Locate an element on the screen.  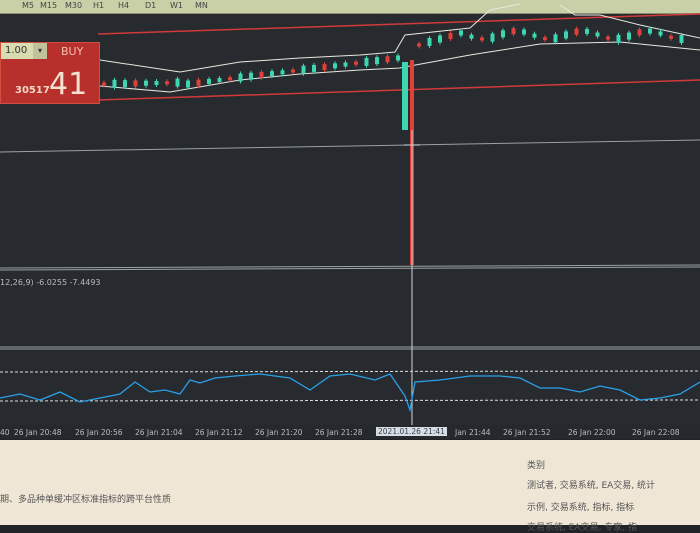
tf-w1: W1 is located at coordinates (176, 5).